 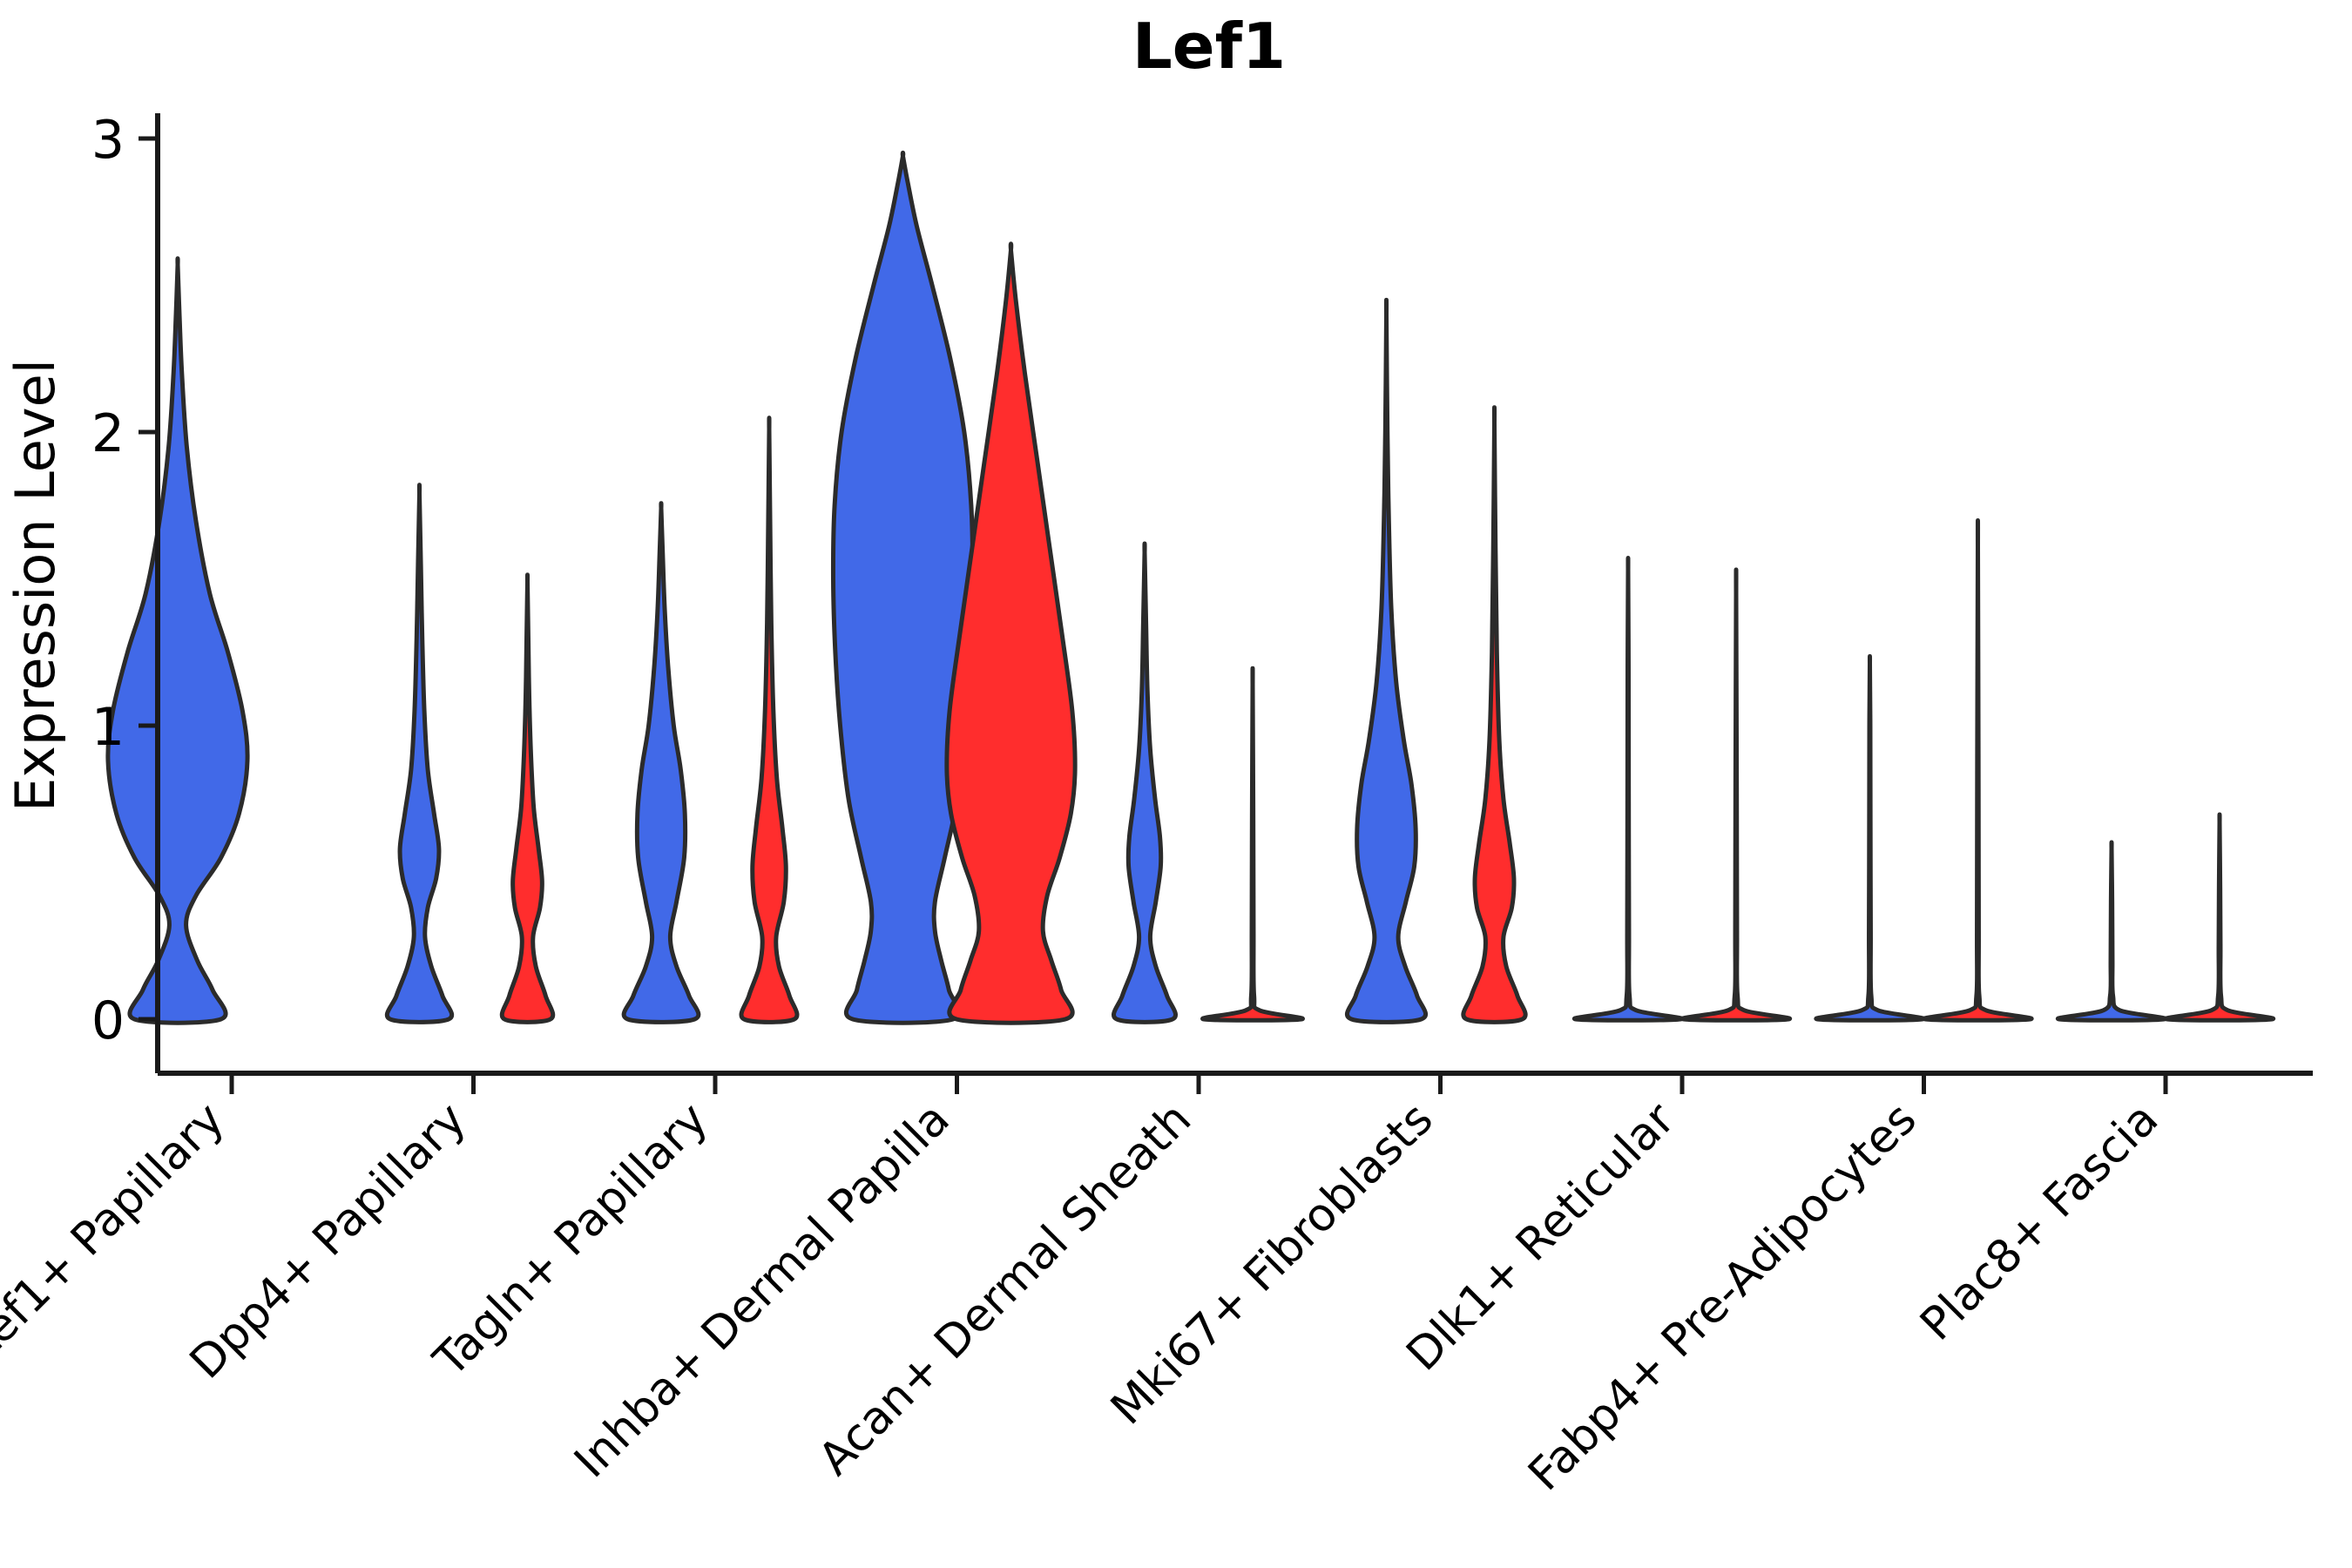 What do you see at coordinates (108, 433) in the screenshot?
I see `y-tick-label: 2` at bounding box center [108, 433].